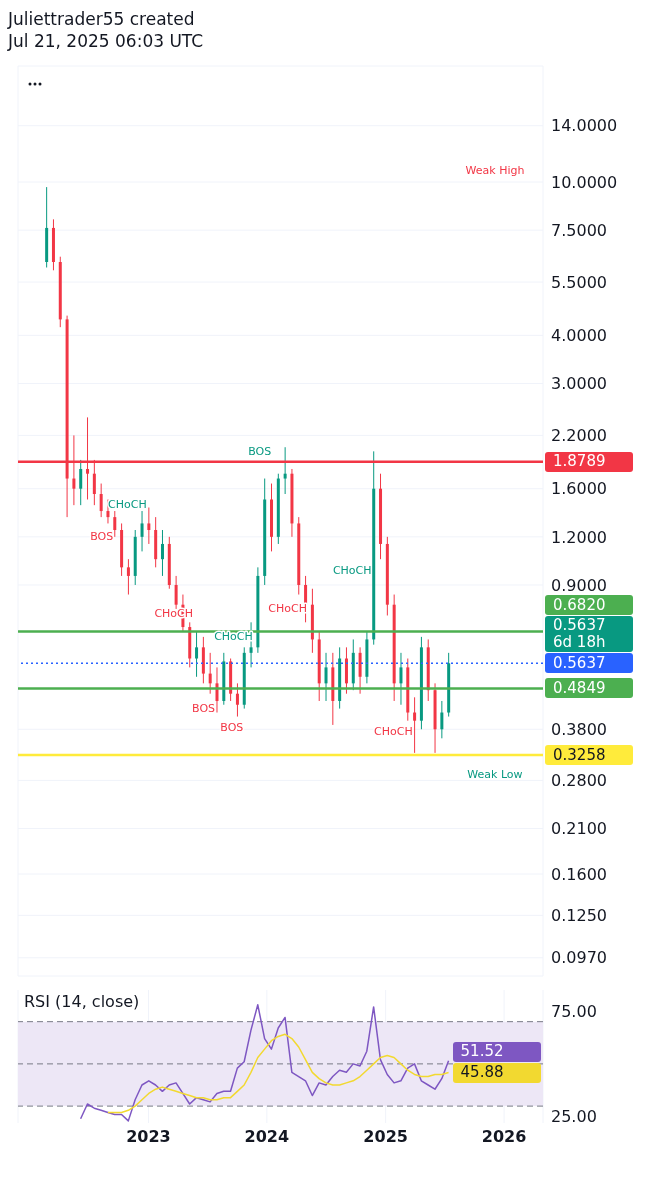 Image resolution: width=661 pixels, height=1200 pixels. What do you see at coordinates (482, 1072) in the screenshot?
I see `data-label: 45.88` at bounding box center [482, 1072].